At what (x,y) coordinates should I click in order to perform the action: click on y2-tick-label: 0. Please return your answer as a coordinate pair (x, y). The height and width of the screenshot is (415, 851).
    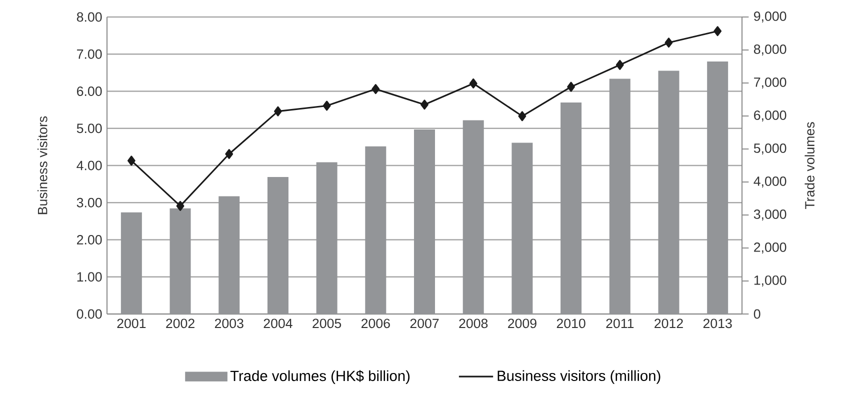
    Looking at the image, I should click on (757, 314).